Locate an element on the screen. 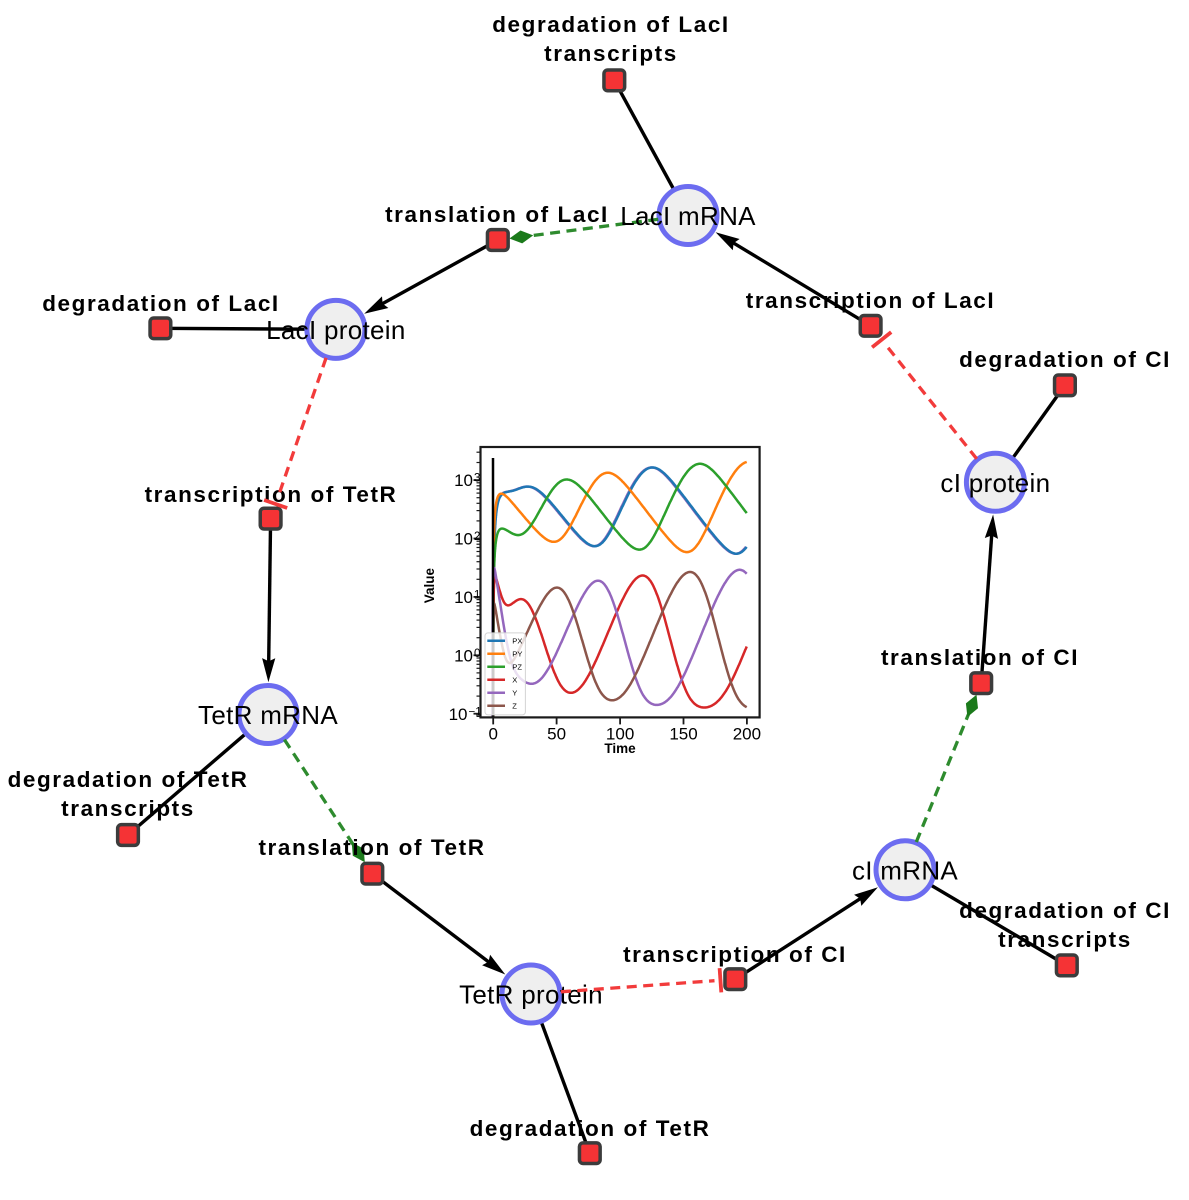 The image size is (1189, 1200). svg-text: cI mRNA is located at coordinates (905, 870).